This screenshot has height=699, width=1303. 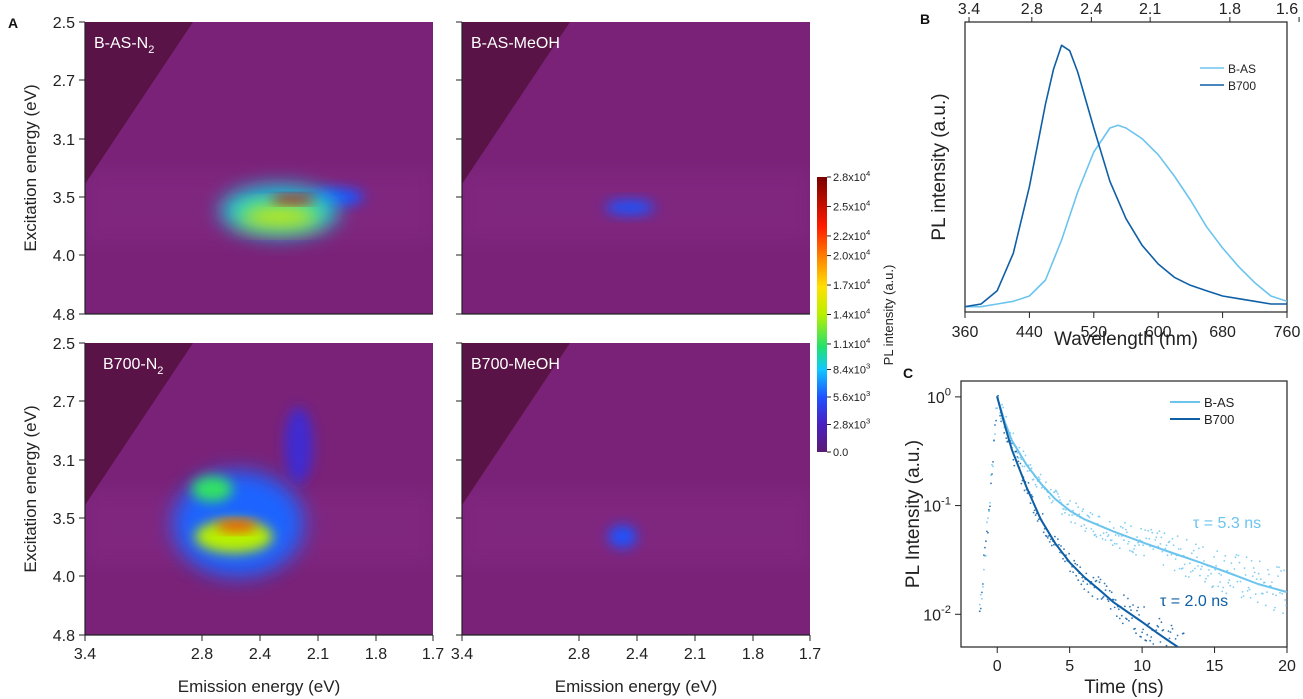 I want to click on panel-b-x-tick-label: 680, so click(x=1222, y=332).